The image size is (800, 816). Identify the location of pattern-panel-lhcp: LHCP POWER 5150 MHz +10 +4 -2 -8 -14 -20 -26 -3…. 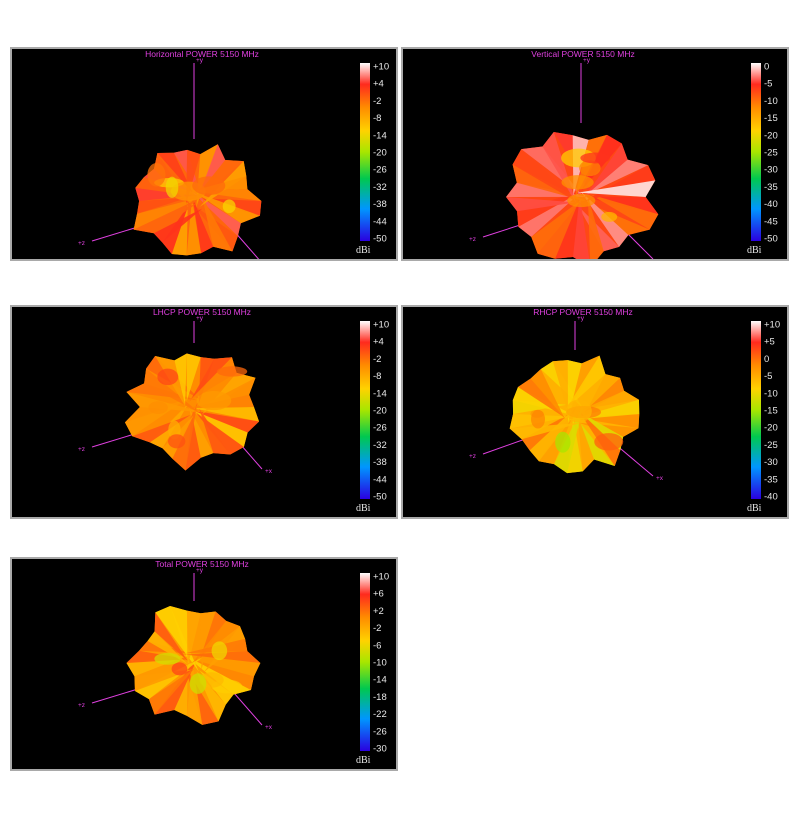
(204, 412).